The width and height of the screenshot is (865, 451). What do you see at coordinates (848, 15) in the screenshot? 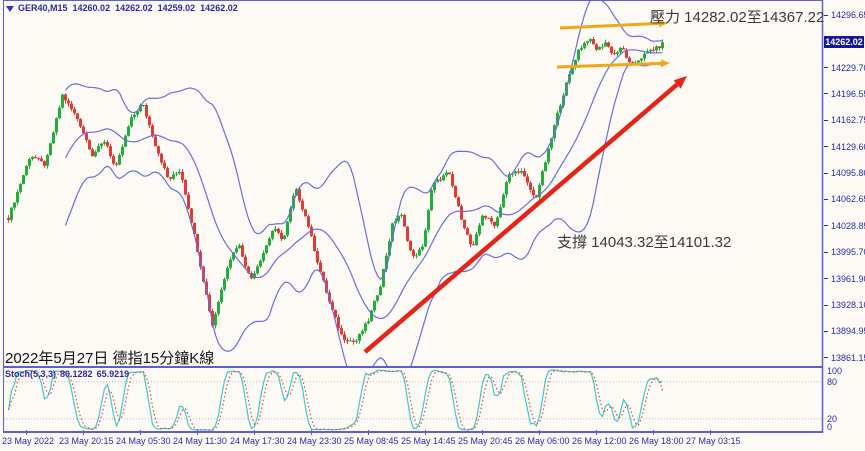
I see `price-tick-label: 14296.65` at bounding box center [848, 15].